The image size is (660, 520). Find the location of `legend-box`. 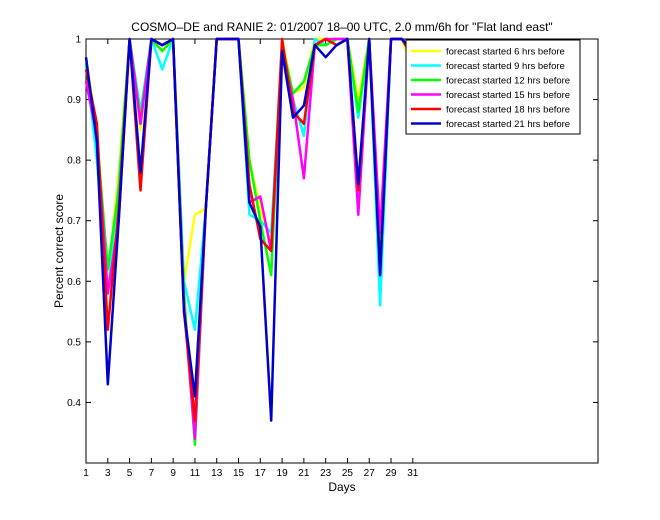

legend-box is located at coordinates (493, 87).